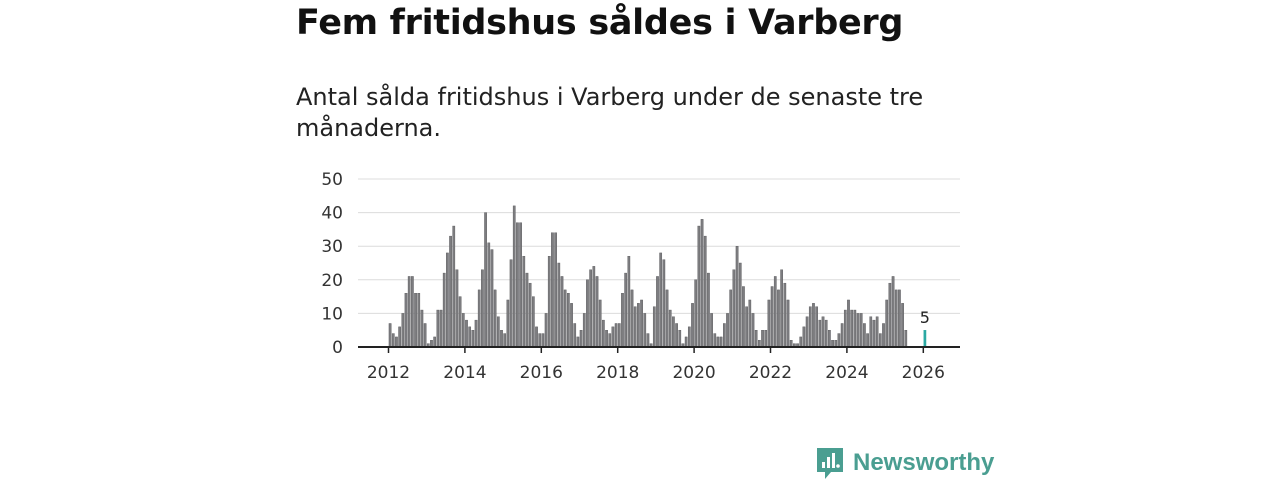 This screenshot has height=480, width=1280. I want to click on newsworthy-logo: Newsworthy, so click(904, 463).